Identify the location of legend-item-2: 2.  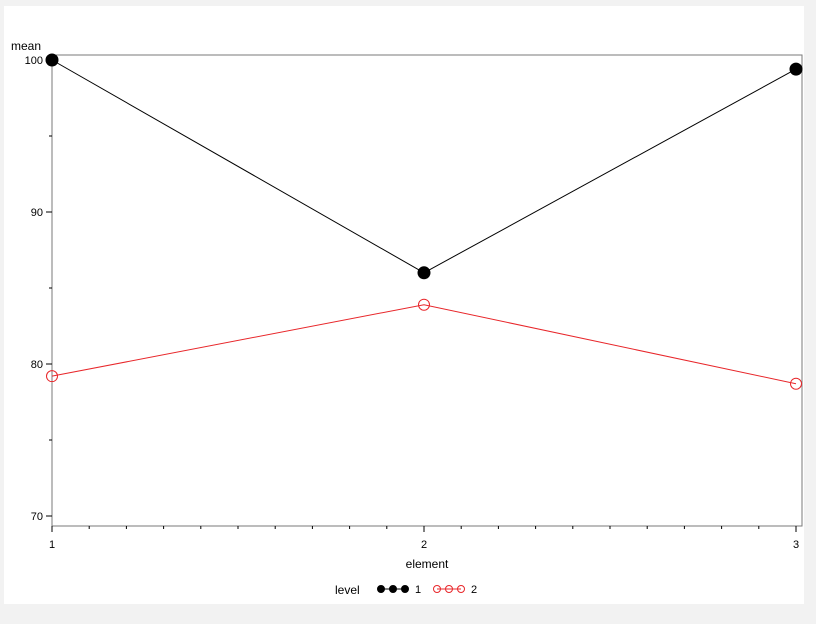
(455, 590).